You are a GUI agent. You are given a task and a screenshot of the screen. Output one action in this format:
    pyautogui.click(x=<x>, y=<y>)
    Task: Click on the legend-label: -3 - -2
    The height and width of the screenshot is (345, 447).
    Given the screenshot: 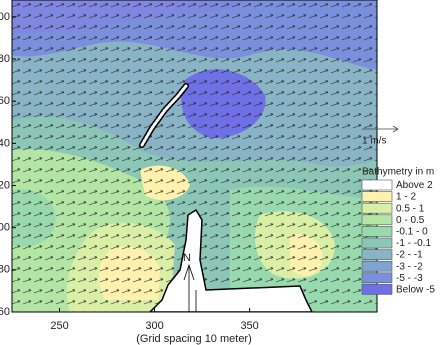 What is the action you would take?
    pyautogui.click(x=409, y=266)
    